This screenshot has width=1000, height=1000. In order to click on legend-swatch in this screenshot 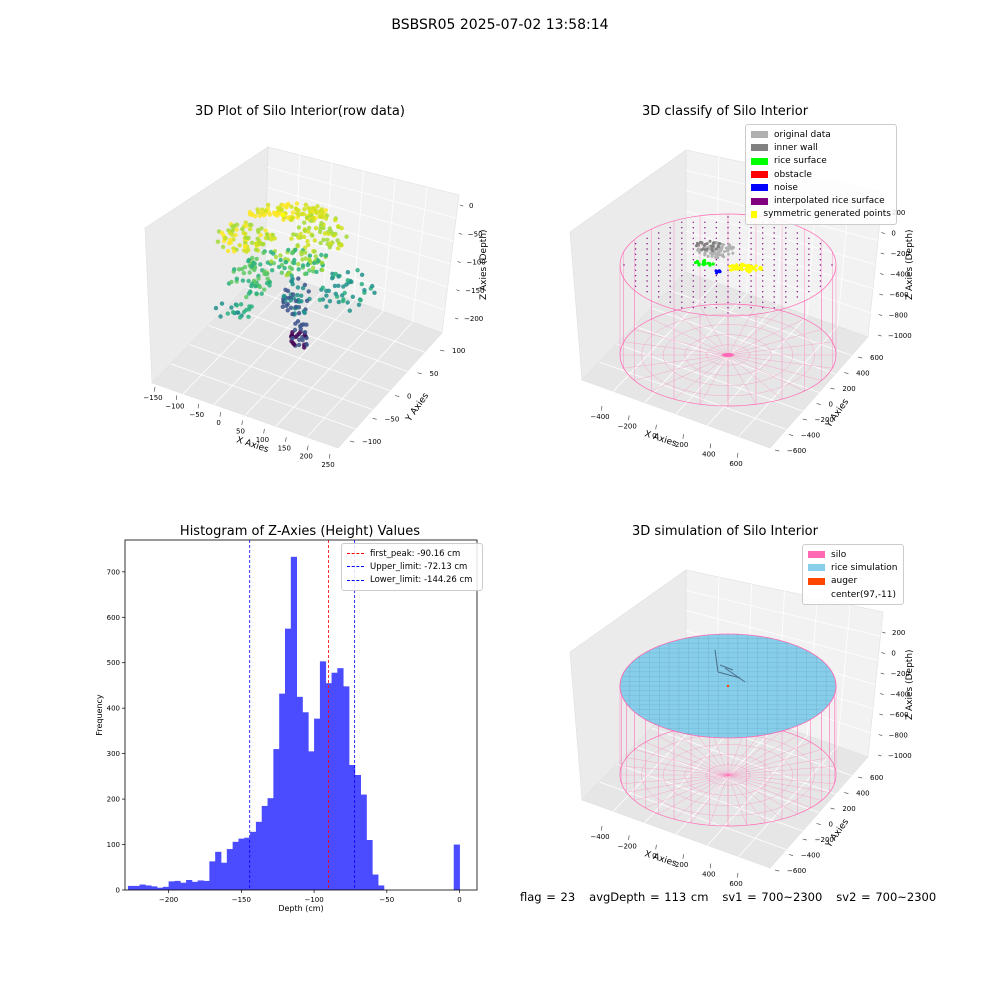, I will do `click(759, 175)`.